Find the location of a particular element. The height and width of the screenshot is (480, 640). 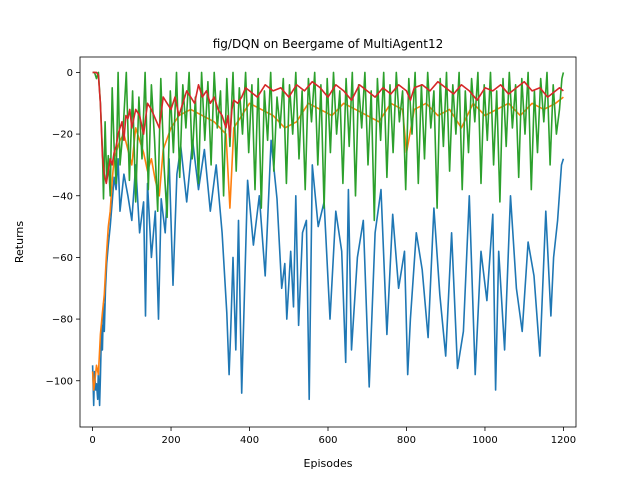

x-tick-label-2: 400 is located at coordinates (249, 440).